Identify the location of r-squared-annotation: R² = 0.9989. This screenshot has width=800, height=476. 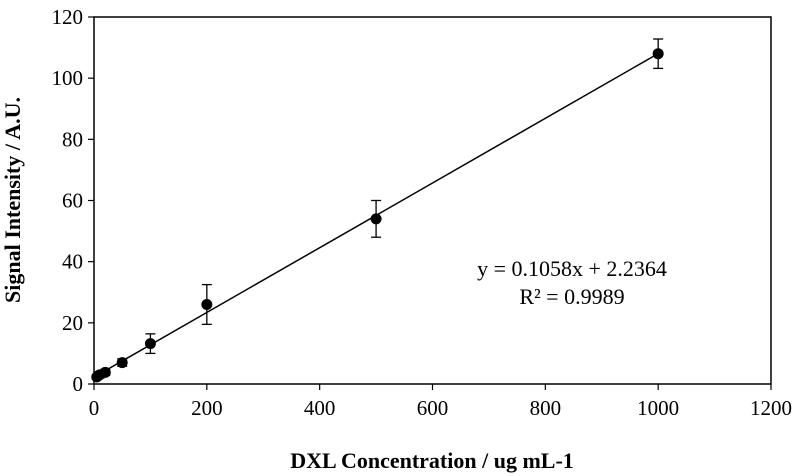
(571, 296).